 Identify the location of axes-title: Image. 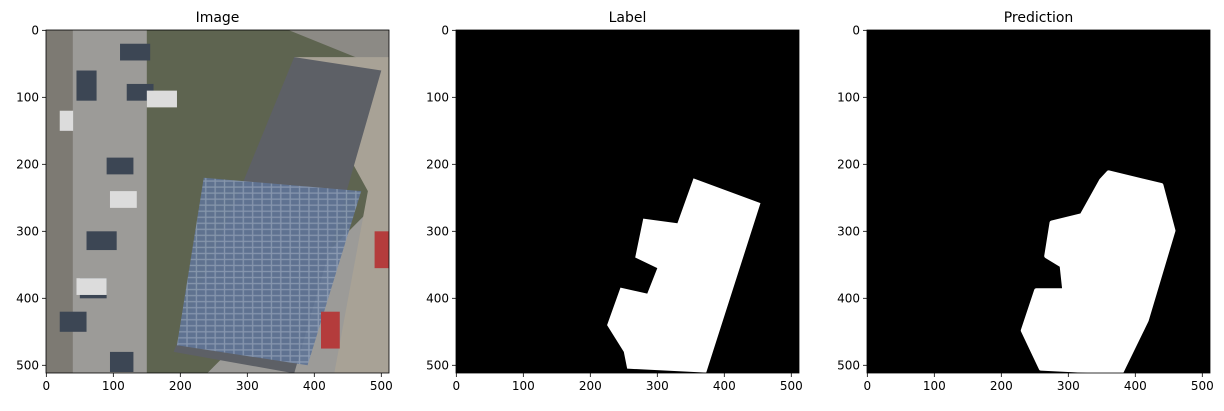
(218, 18).